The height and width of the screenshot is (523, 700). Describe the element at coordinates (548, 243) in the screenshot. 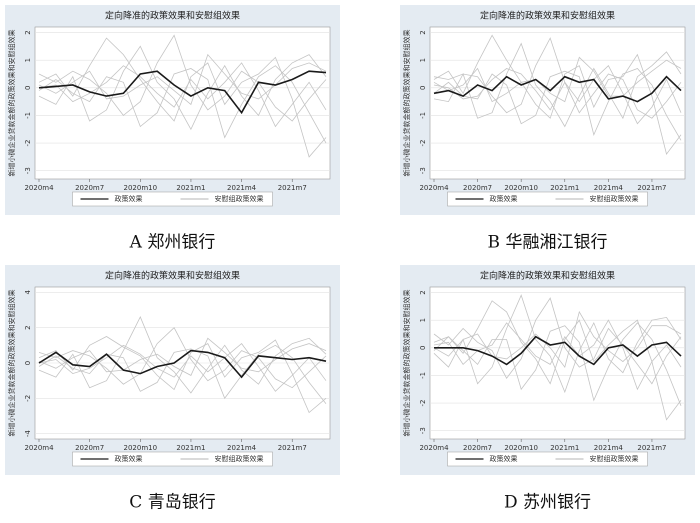

I see `panel-caption: B 华融湘江银行` at that location.